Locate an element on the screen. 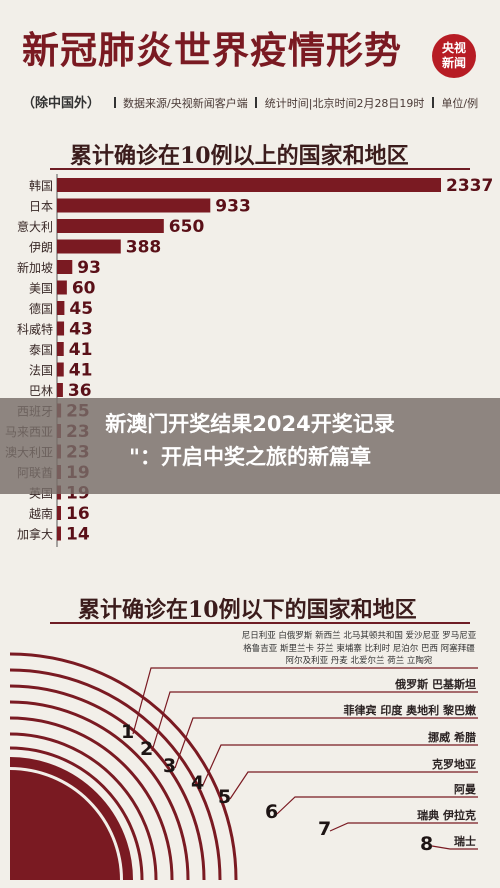 The width and height of the screenshot is (500, 888). logo-line-2: 新闻 is located at coordinates (453, 63).